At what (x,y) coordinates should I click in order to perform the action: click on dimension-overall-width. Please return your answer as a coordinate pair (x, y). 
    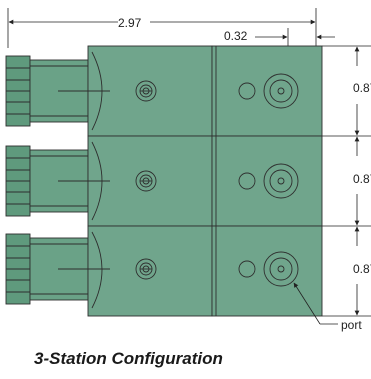
    Looking at the image, I should click on (162, 28).